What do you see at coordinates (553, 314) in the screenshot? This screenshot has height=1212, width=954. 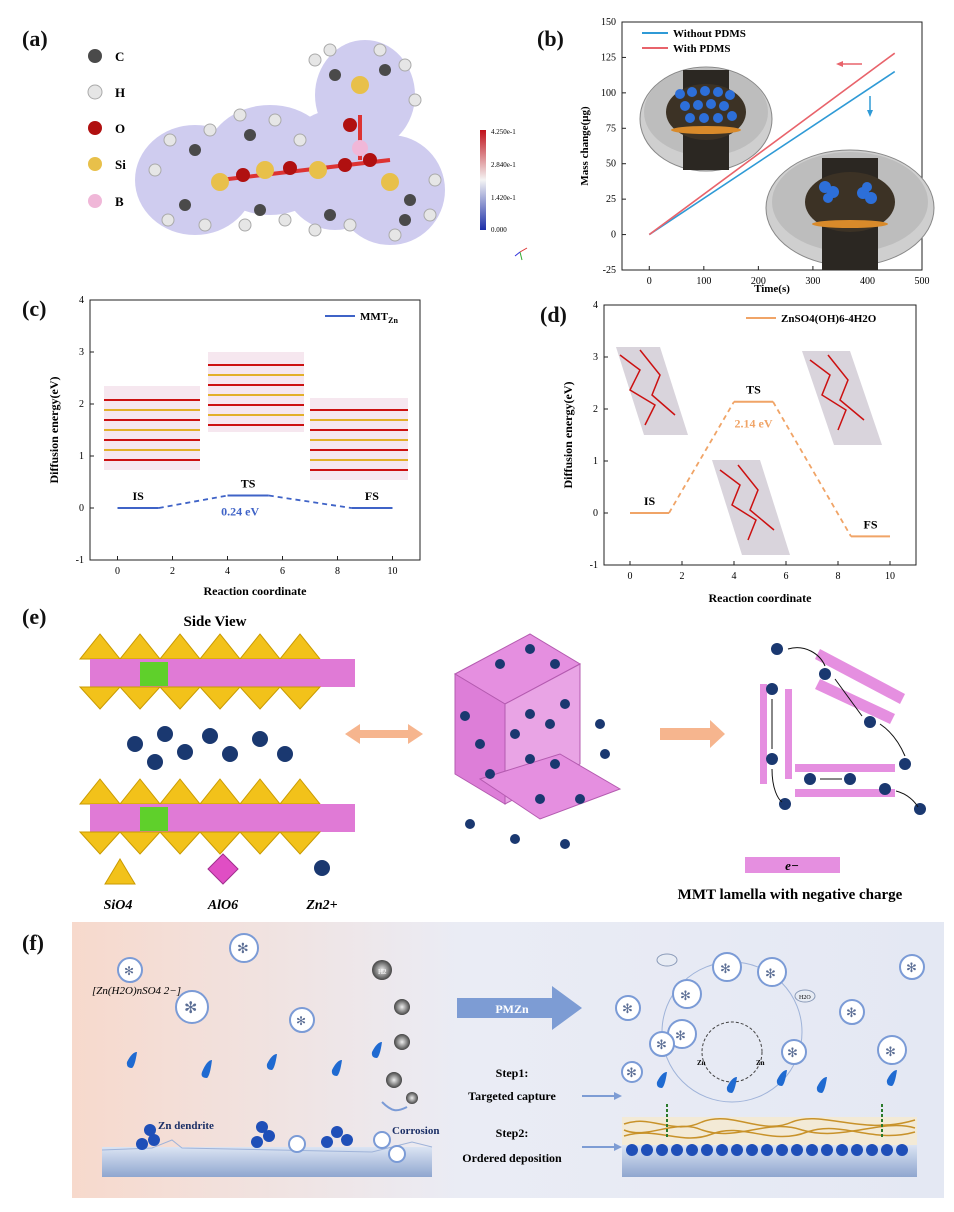 I see `panel-label-d: (d)` at bounding box center [553, 314].